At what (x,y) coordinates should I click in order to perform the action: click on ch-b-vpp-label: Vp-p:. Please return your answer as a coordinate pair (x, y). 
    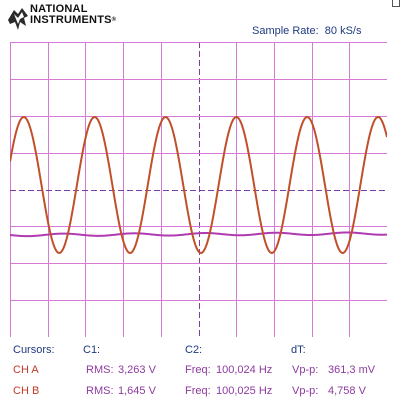
    Looking at the image, I should click on (305, 391).